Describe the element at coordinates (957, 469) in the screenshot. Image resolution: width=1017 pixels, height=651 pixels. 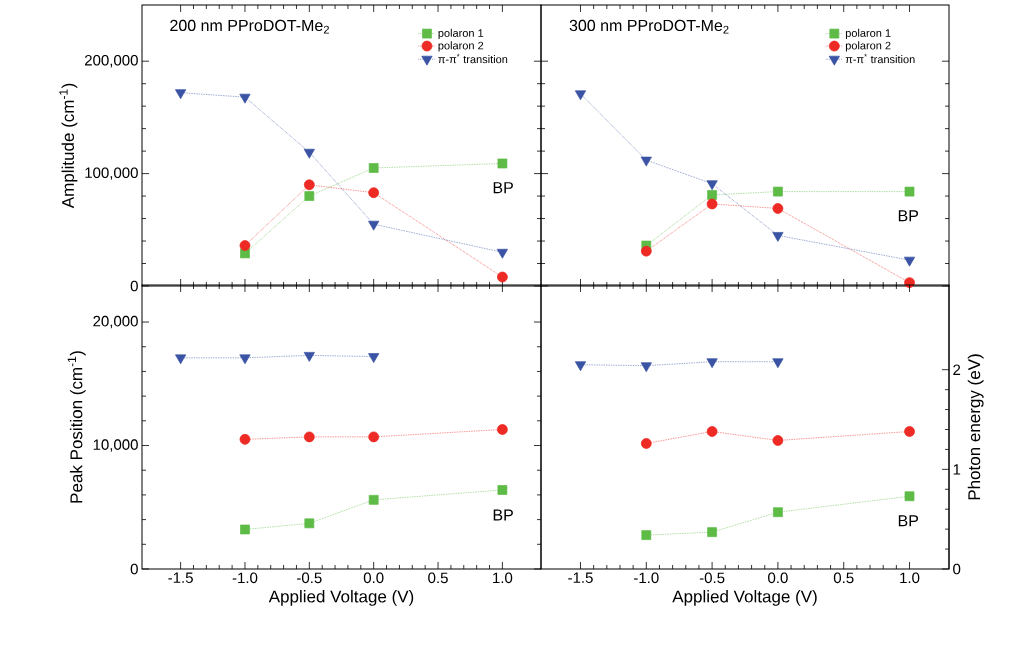
I see `y2-tick-label: 1` at that location.